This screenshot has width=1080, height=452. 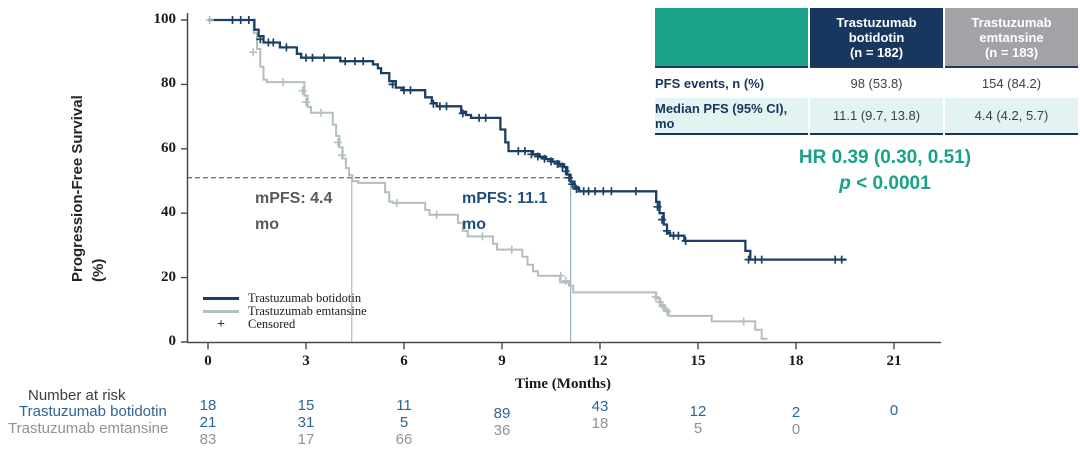 What do you see at coordinates (294, 198) in the screenshot?
I see `mpfs-emtansine-value: mPFS: 4.4` at bounding box center [294, 198].